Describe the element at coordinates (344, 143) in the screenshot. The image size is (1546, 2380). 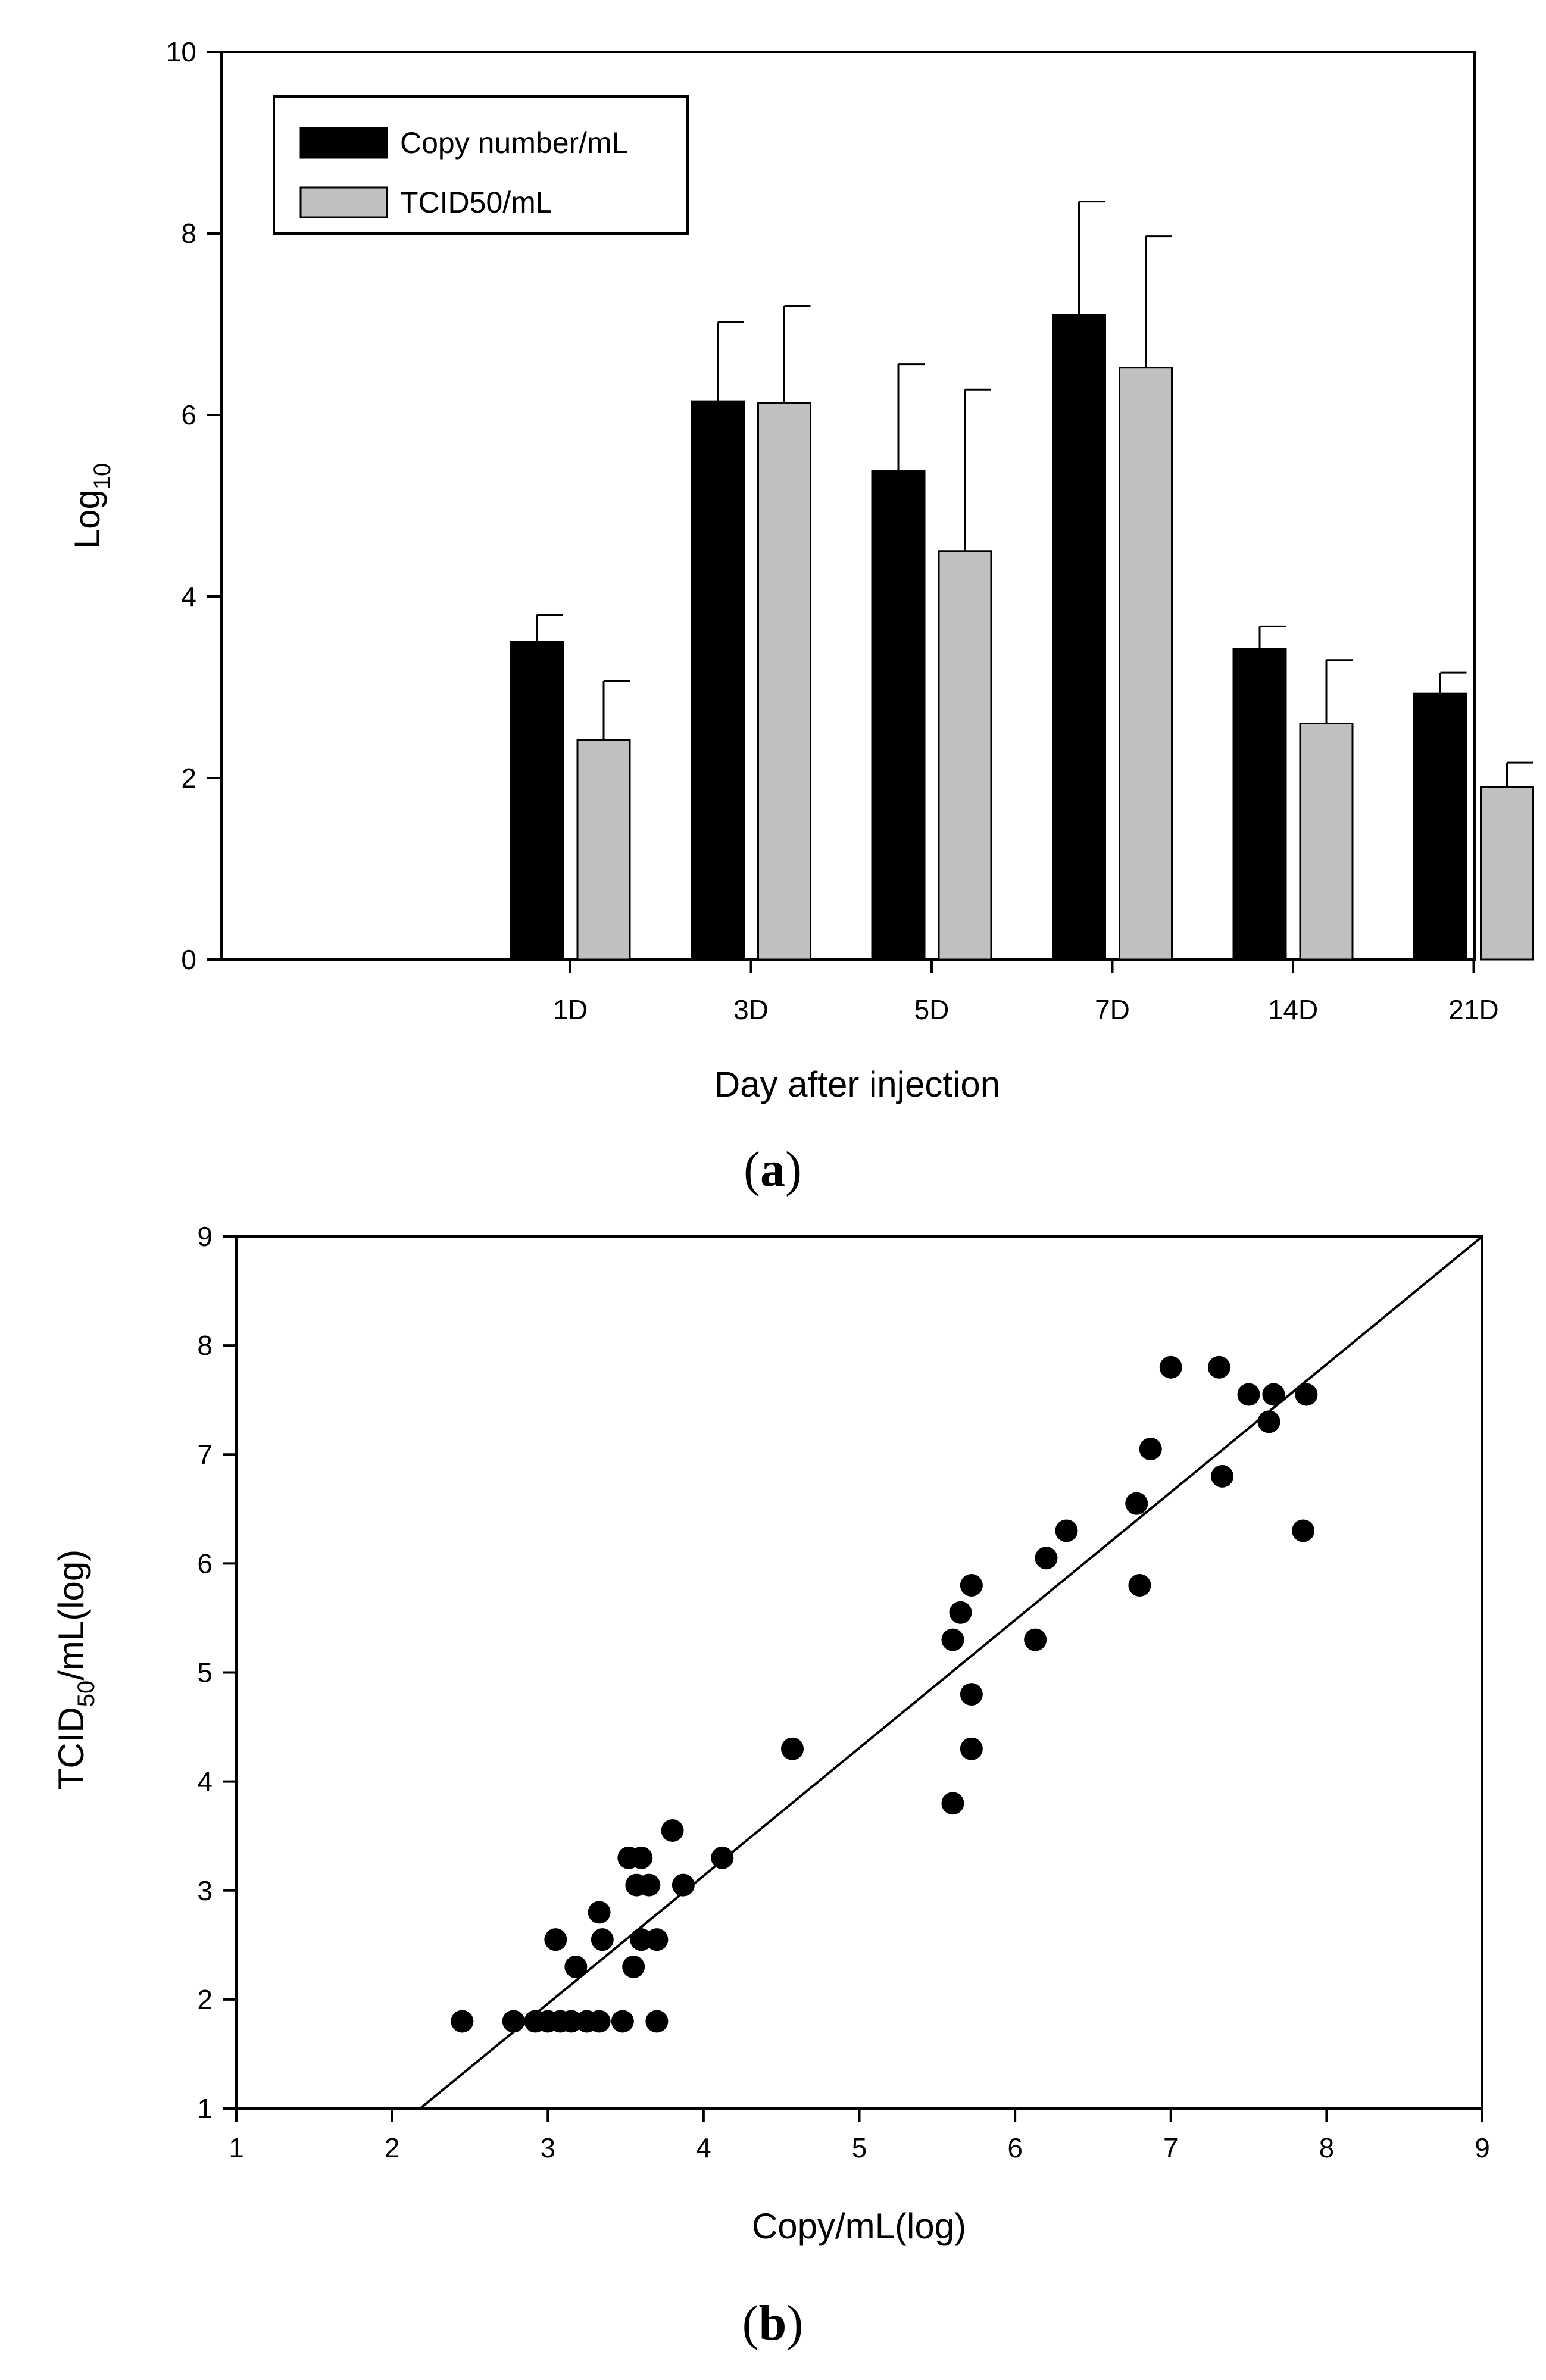
I see `legend-swatch-copy-number` at that location.